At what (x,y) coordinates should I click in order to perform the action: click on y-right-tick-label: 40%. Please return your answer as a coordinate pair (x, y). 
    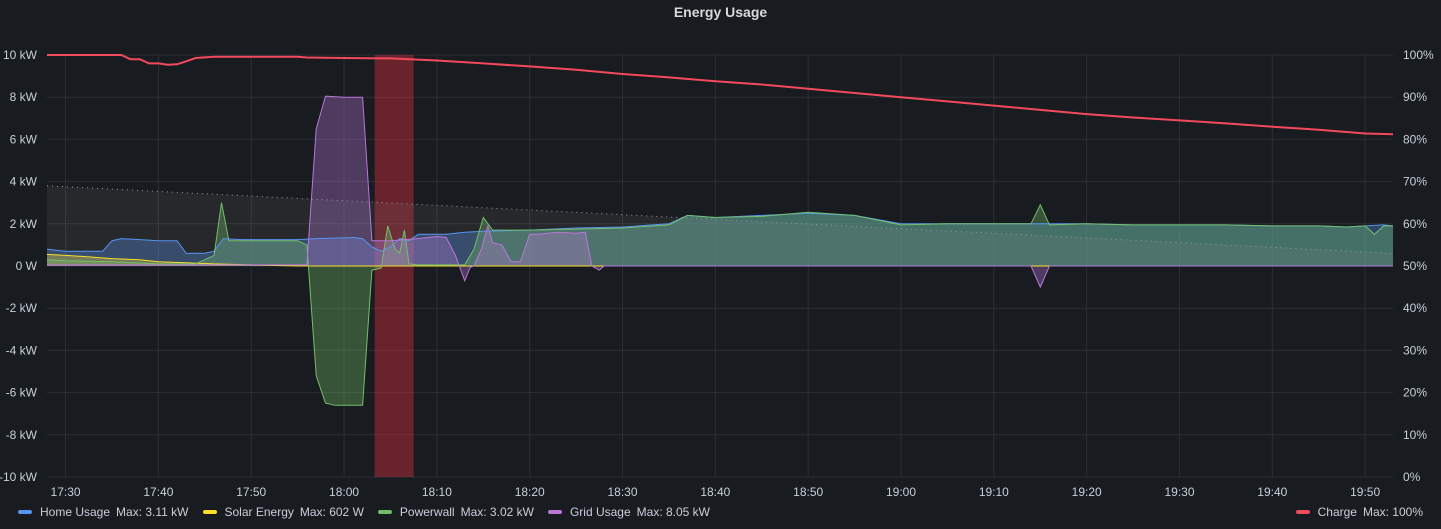
    Looking at the image, I should click on (1415, 308).